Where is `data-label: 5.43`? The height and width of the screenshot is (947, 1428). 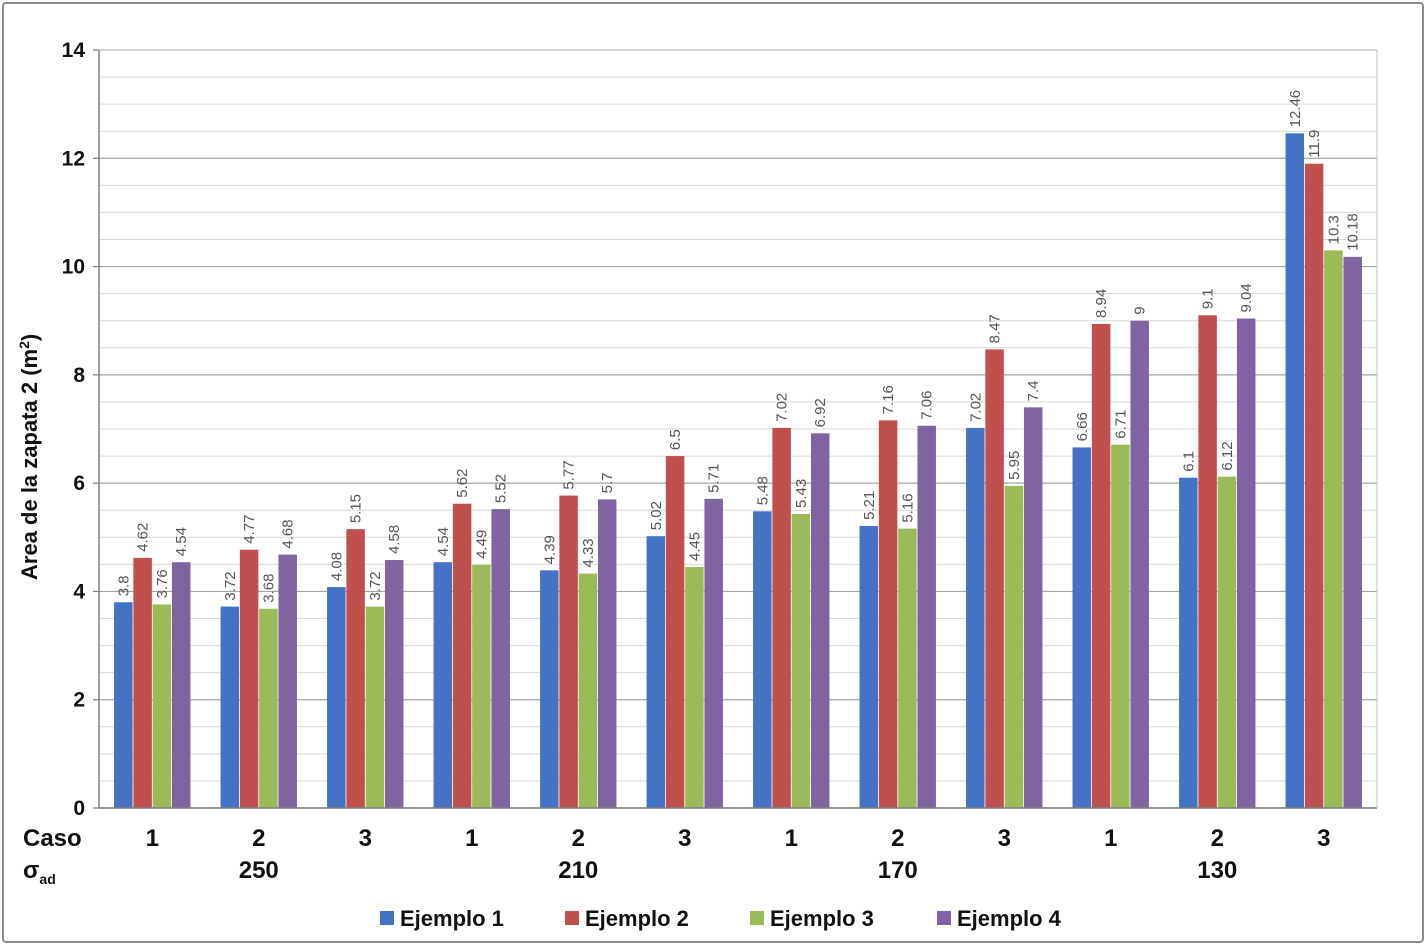 data-label: 5.43 is located at coordinates (801, 493).